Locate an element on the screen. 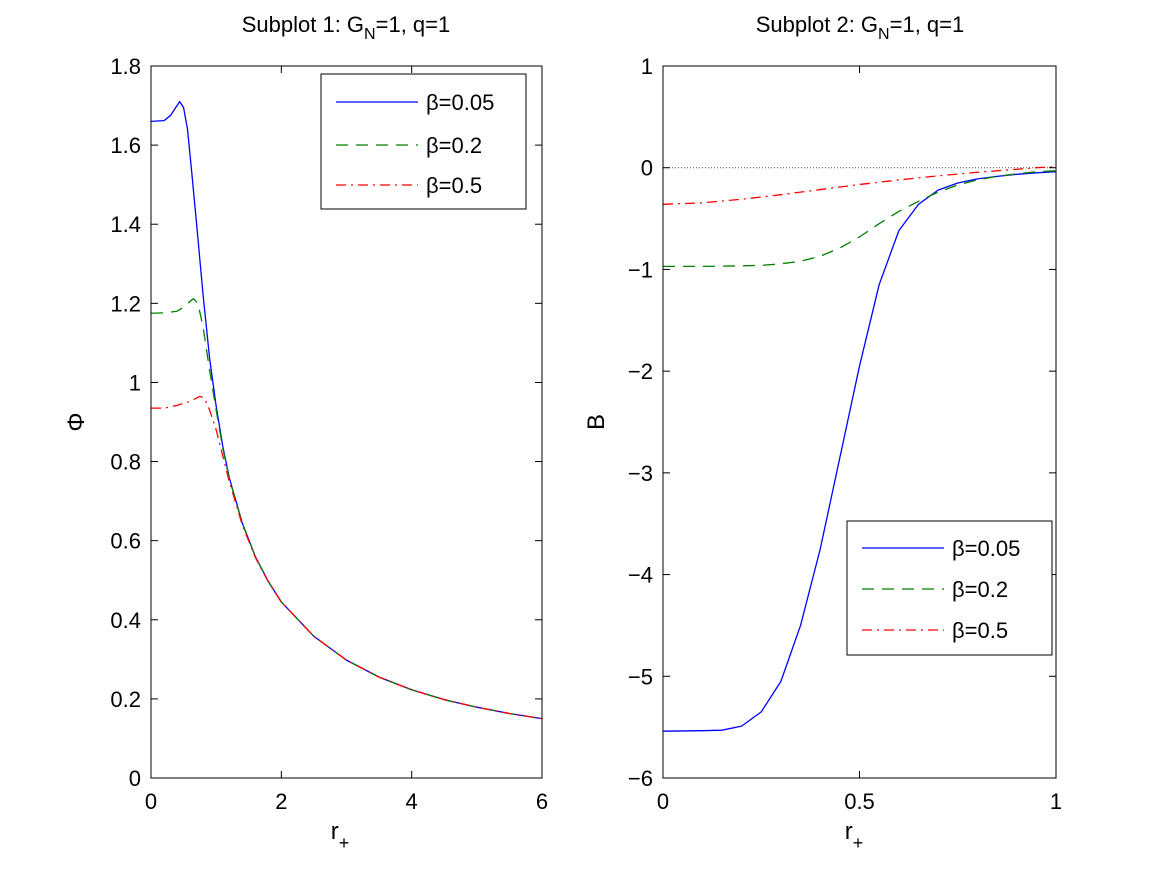 The height and width of the screenshot is (875, 1164). subplot-2-y-tick-label: −5 is located at coordinates (640, 676).